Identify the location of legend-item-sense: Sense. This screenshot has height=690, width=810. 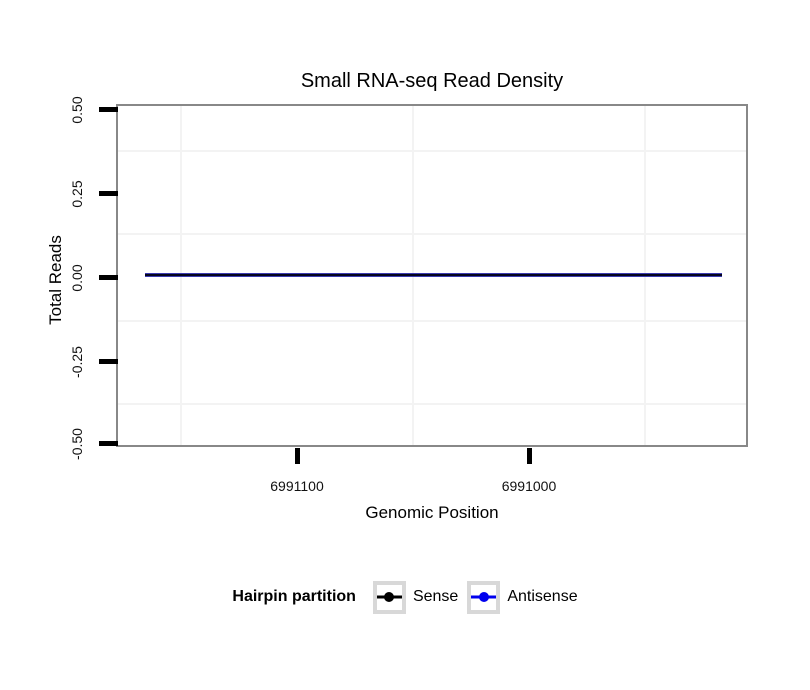
(415, 597).